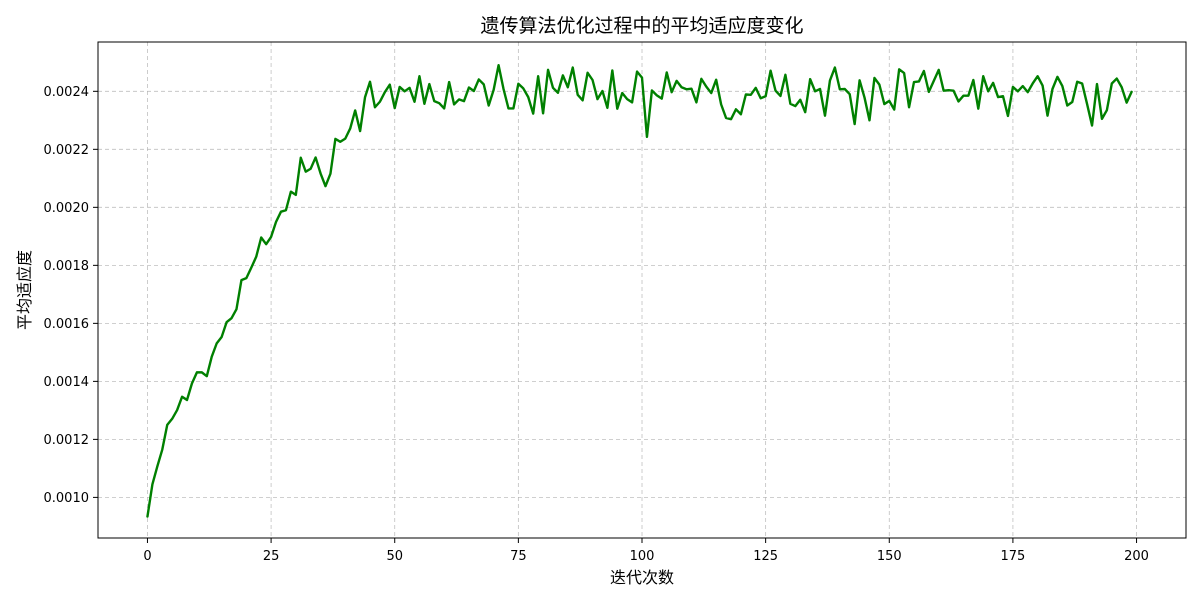  What do you see at coordinates (67, 150) in the screenshot?
I see `y-tick-label: 0.0022` at bounding box center [67, 150].